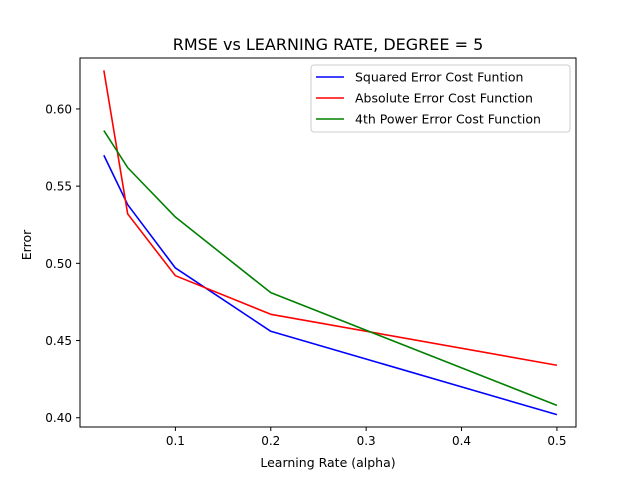  I want to click on x-tick-label: 0.2, so click(270, 441).